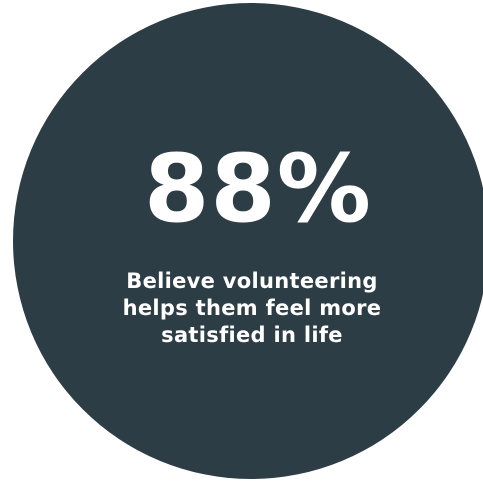 This screenshot has height=482, width=483. Describe the element at coordinates (252, 308) in the screenshot. I see `caption-line-2: helps them feel more` at that location.